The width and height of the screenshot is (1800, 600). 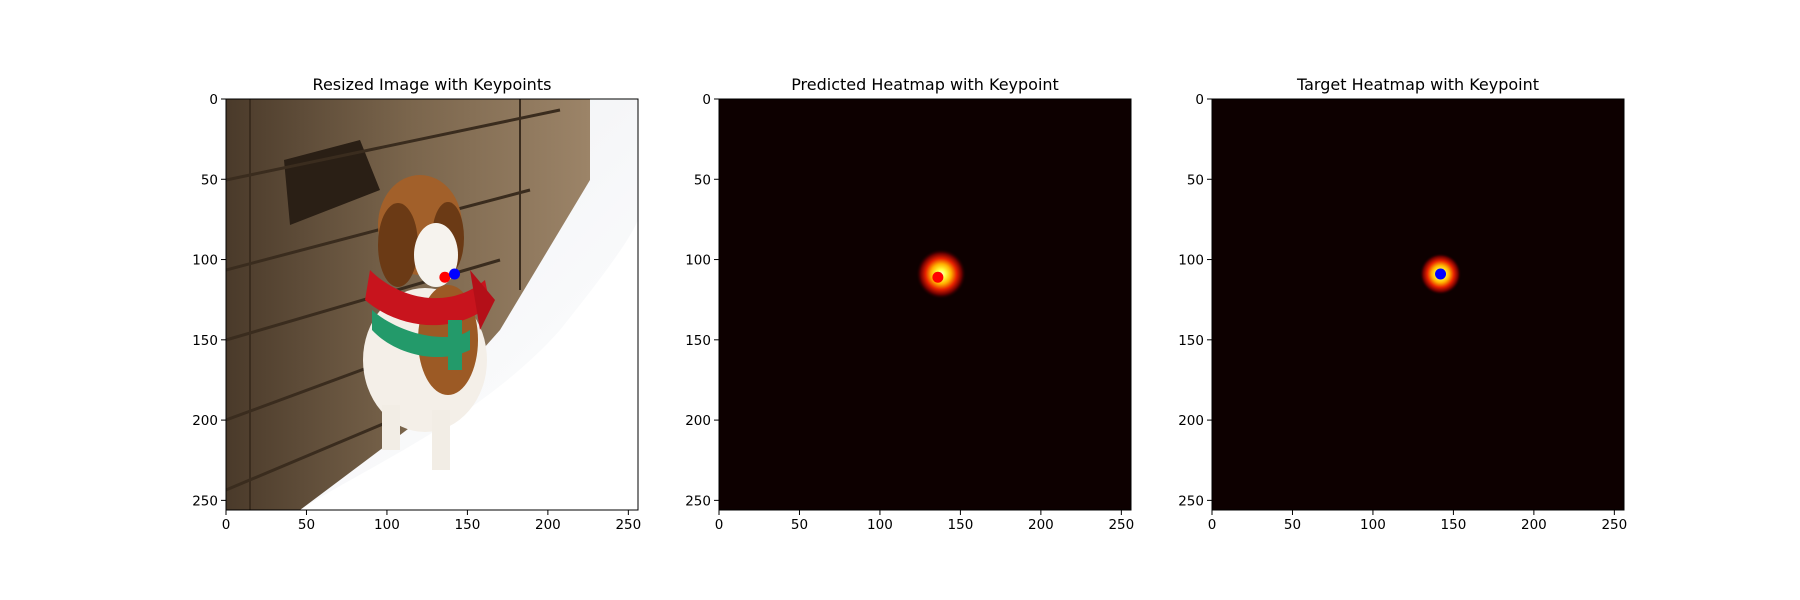 What do you see at coordinates (1417, 84) in the screenshot?
I see `panel-title: Target Heatmap with Keypoint` at bounding box center [1417, 84].